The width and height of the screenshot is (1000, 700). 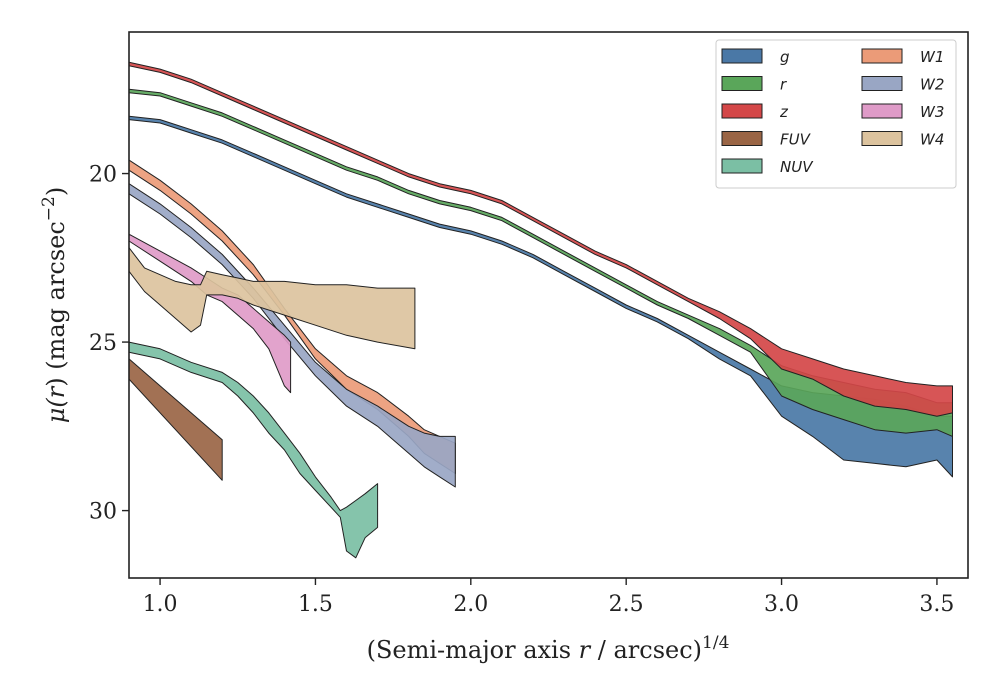 I want to click on y-axis-label: μ(r) (mag arcsec−2), so click(x=54, y=305).